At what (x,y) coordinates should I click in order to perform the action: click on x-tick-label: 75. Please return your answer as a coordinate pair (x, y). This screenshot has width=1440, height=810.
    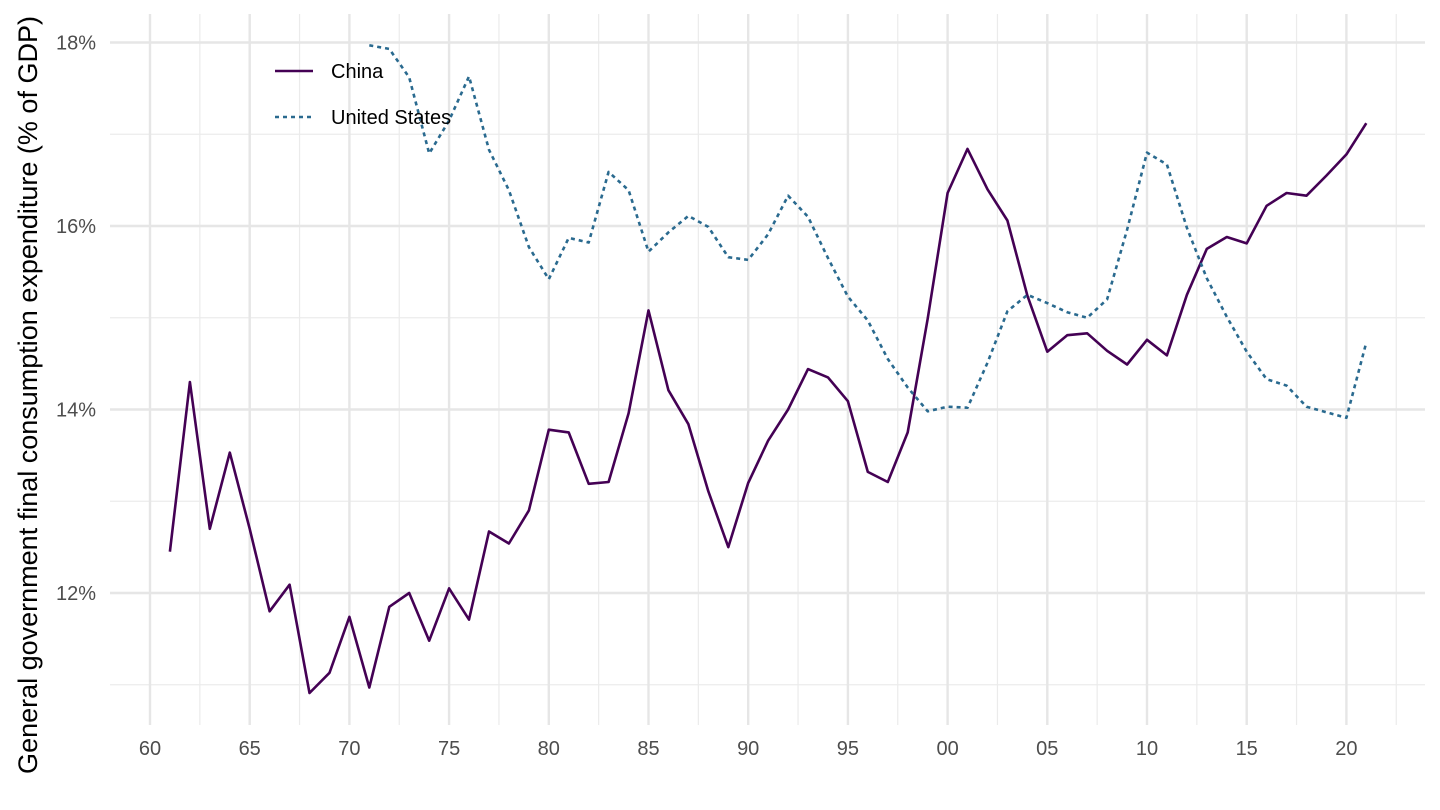
    Looking at the image, I should click on (449, 749).